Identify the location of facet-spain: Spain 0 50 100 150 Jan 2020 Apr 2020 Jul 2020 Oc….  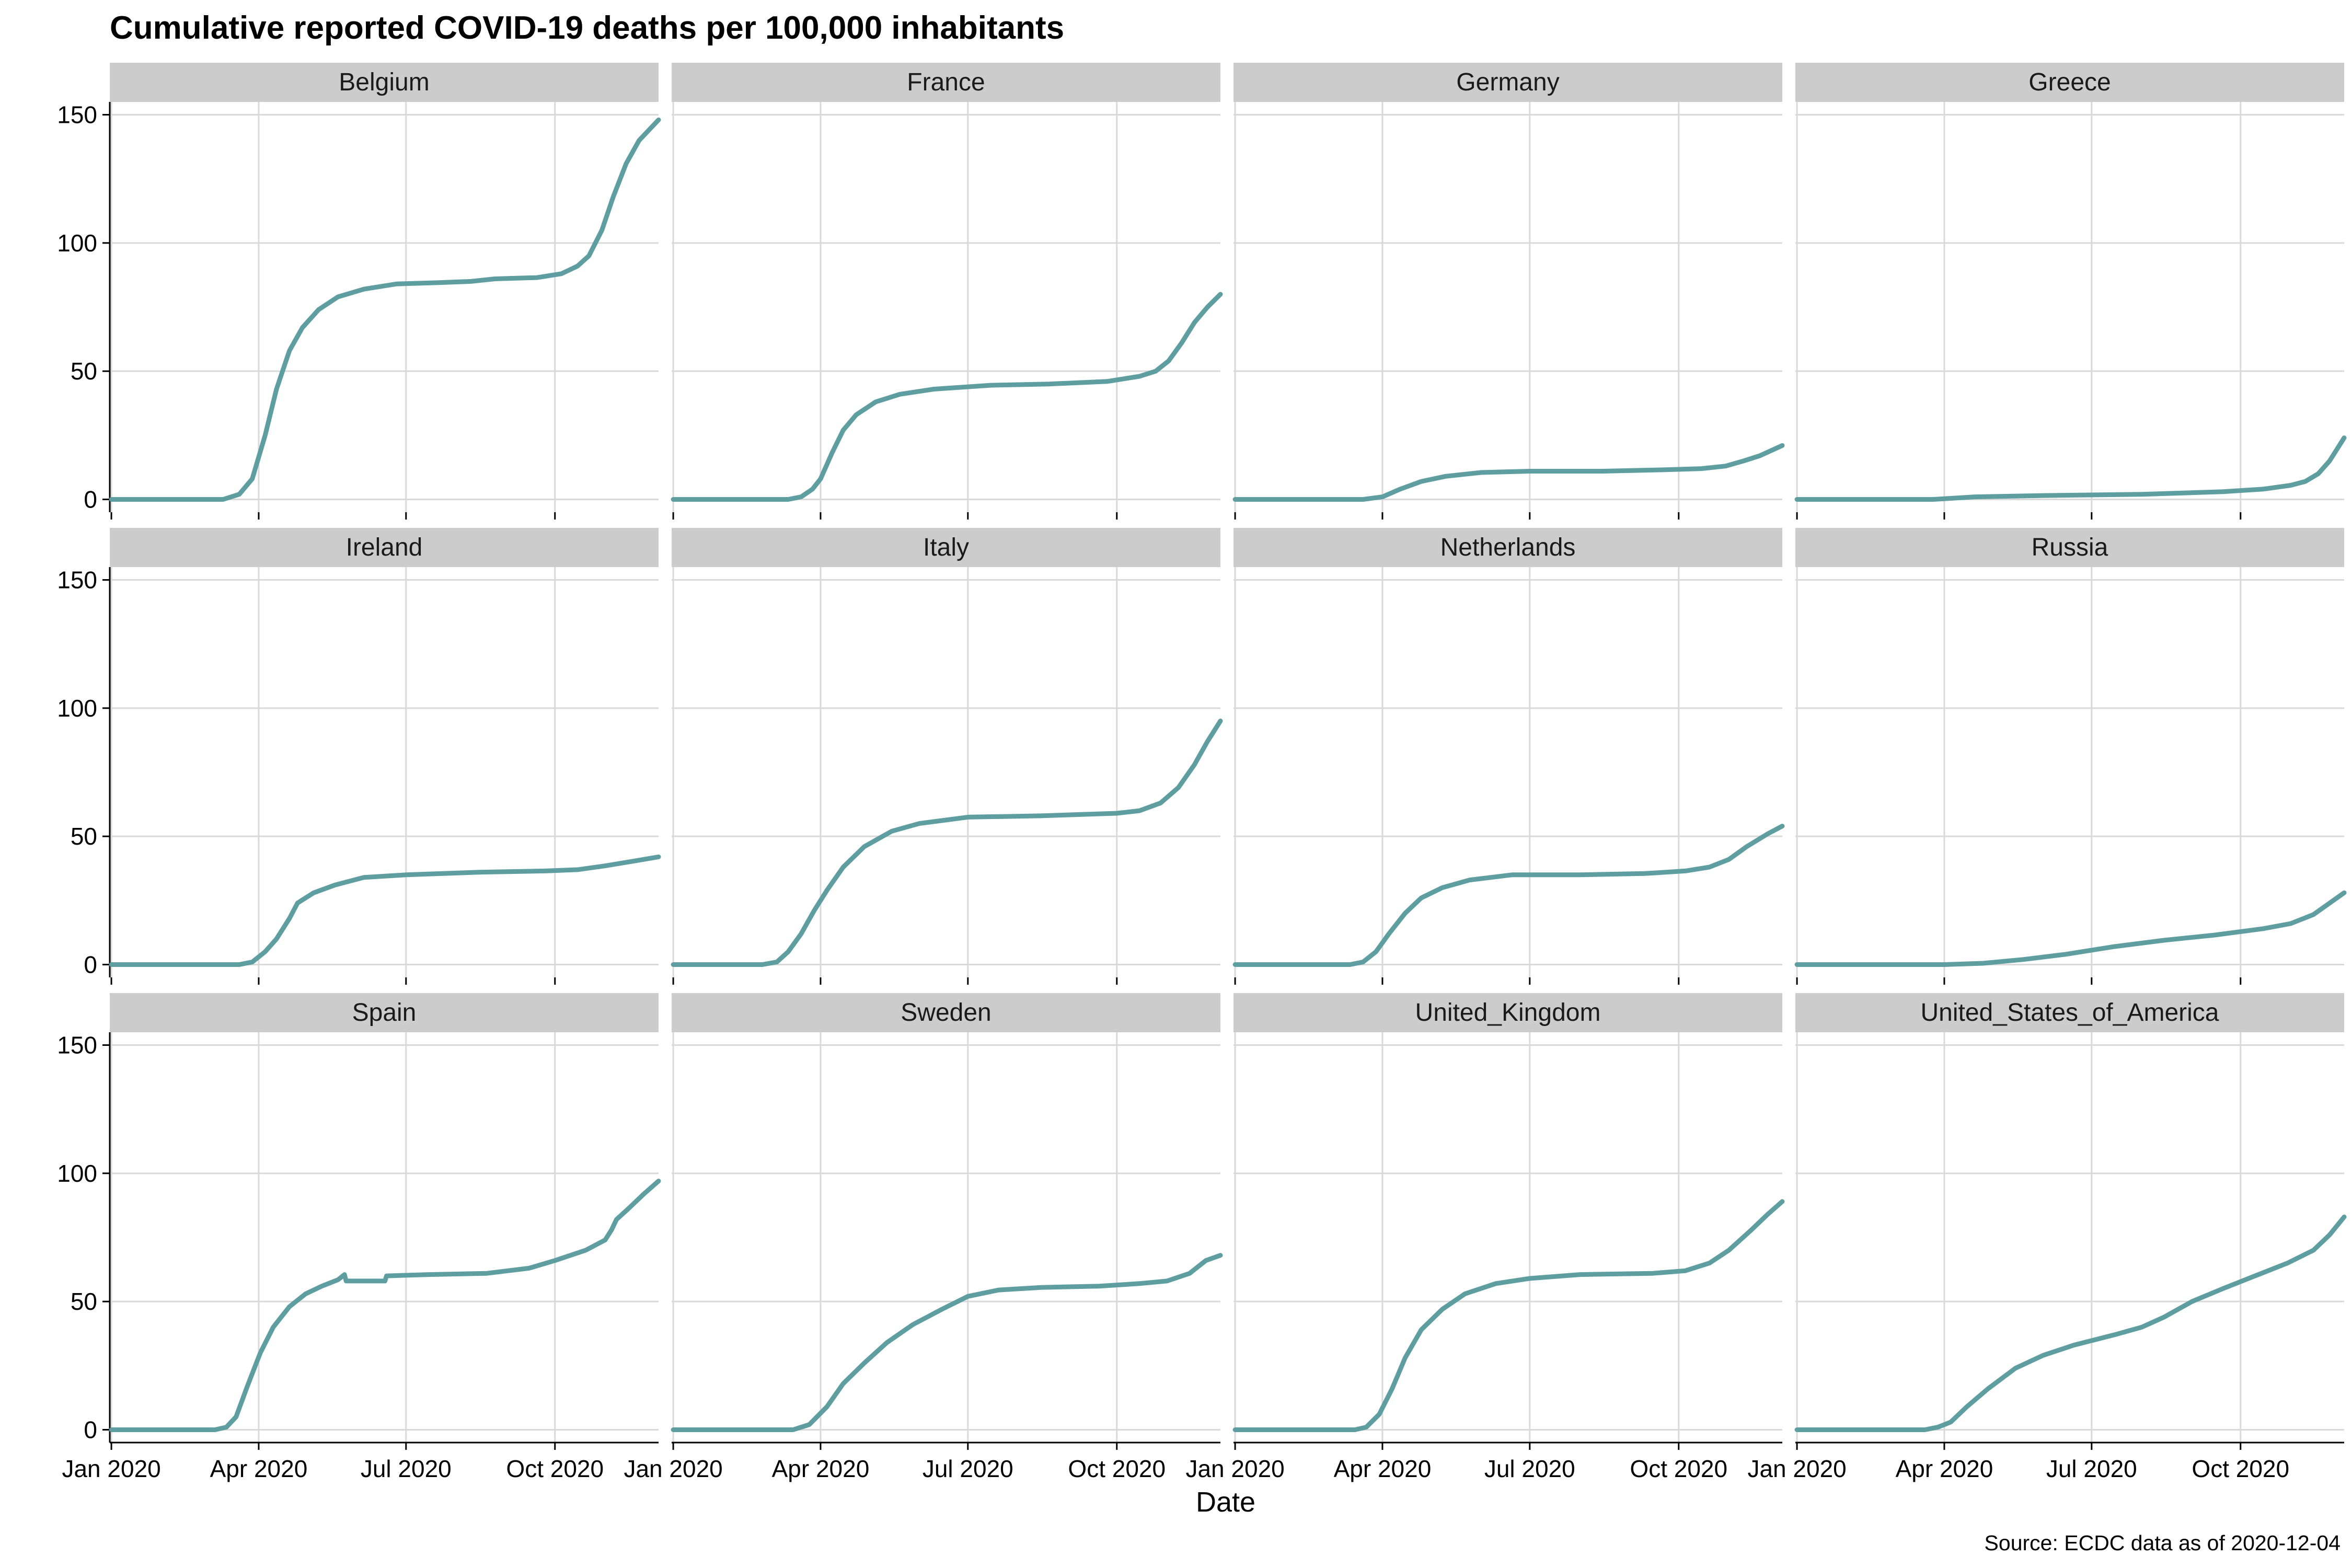
(359, 1237).